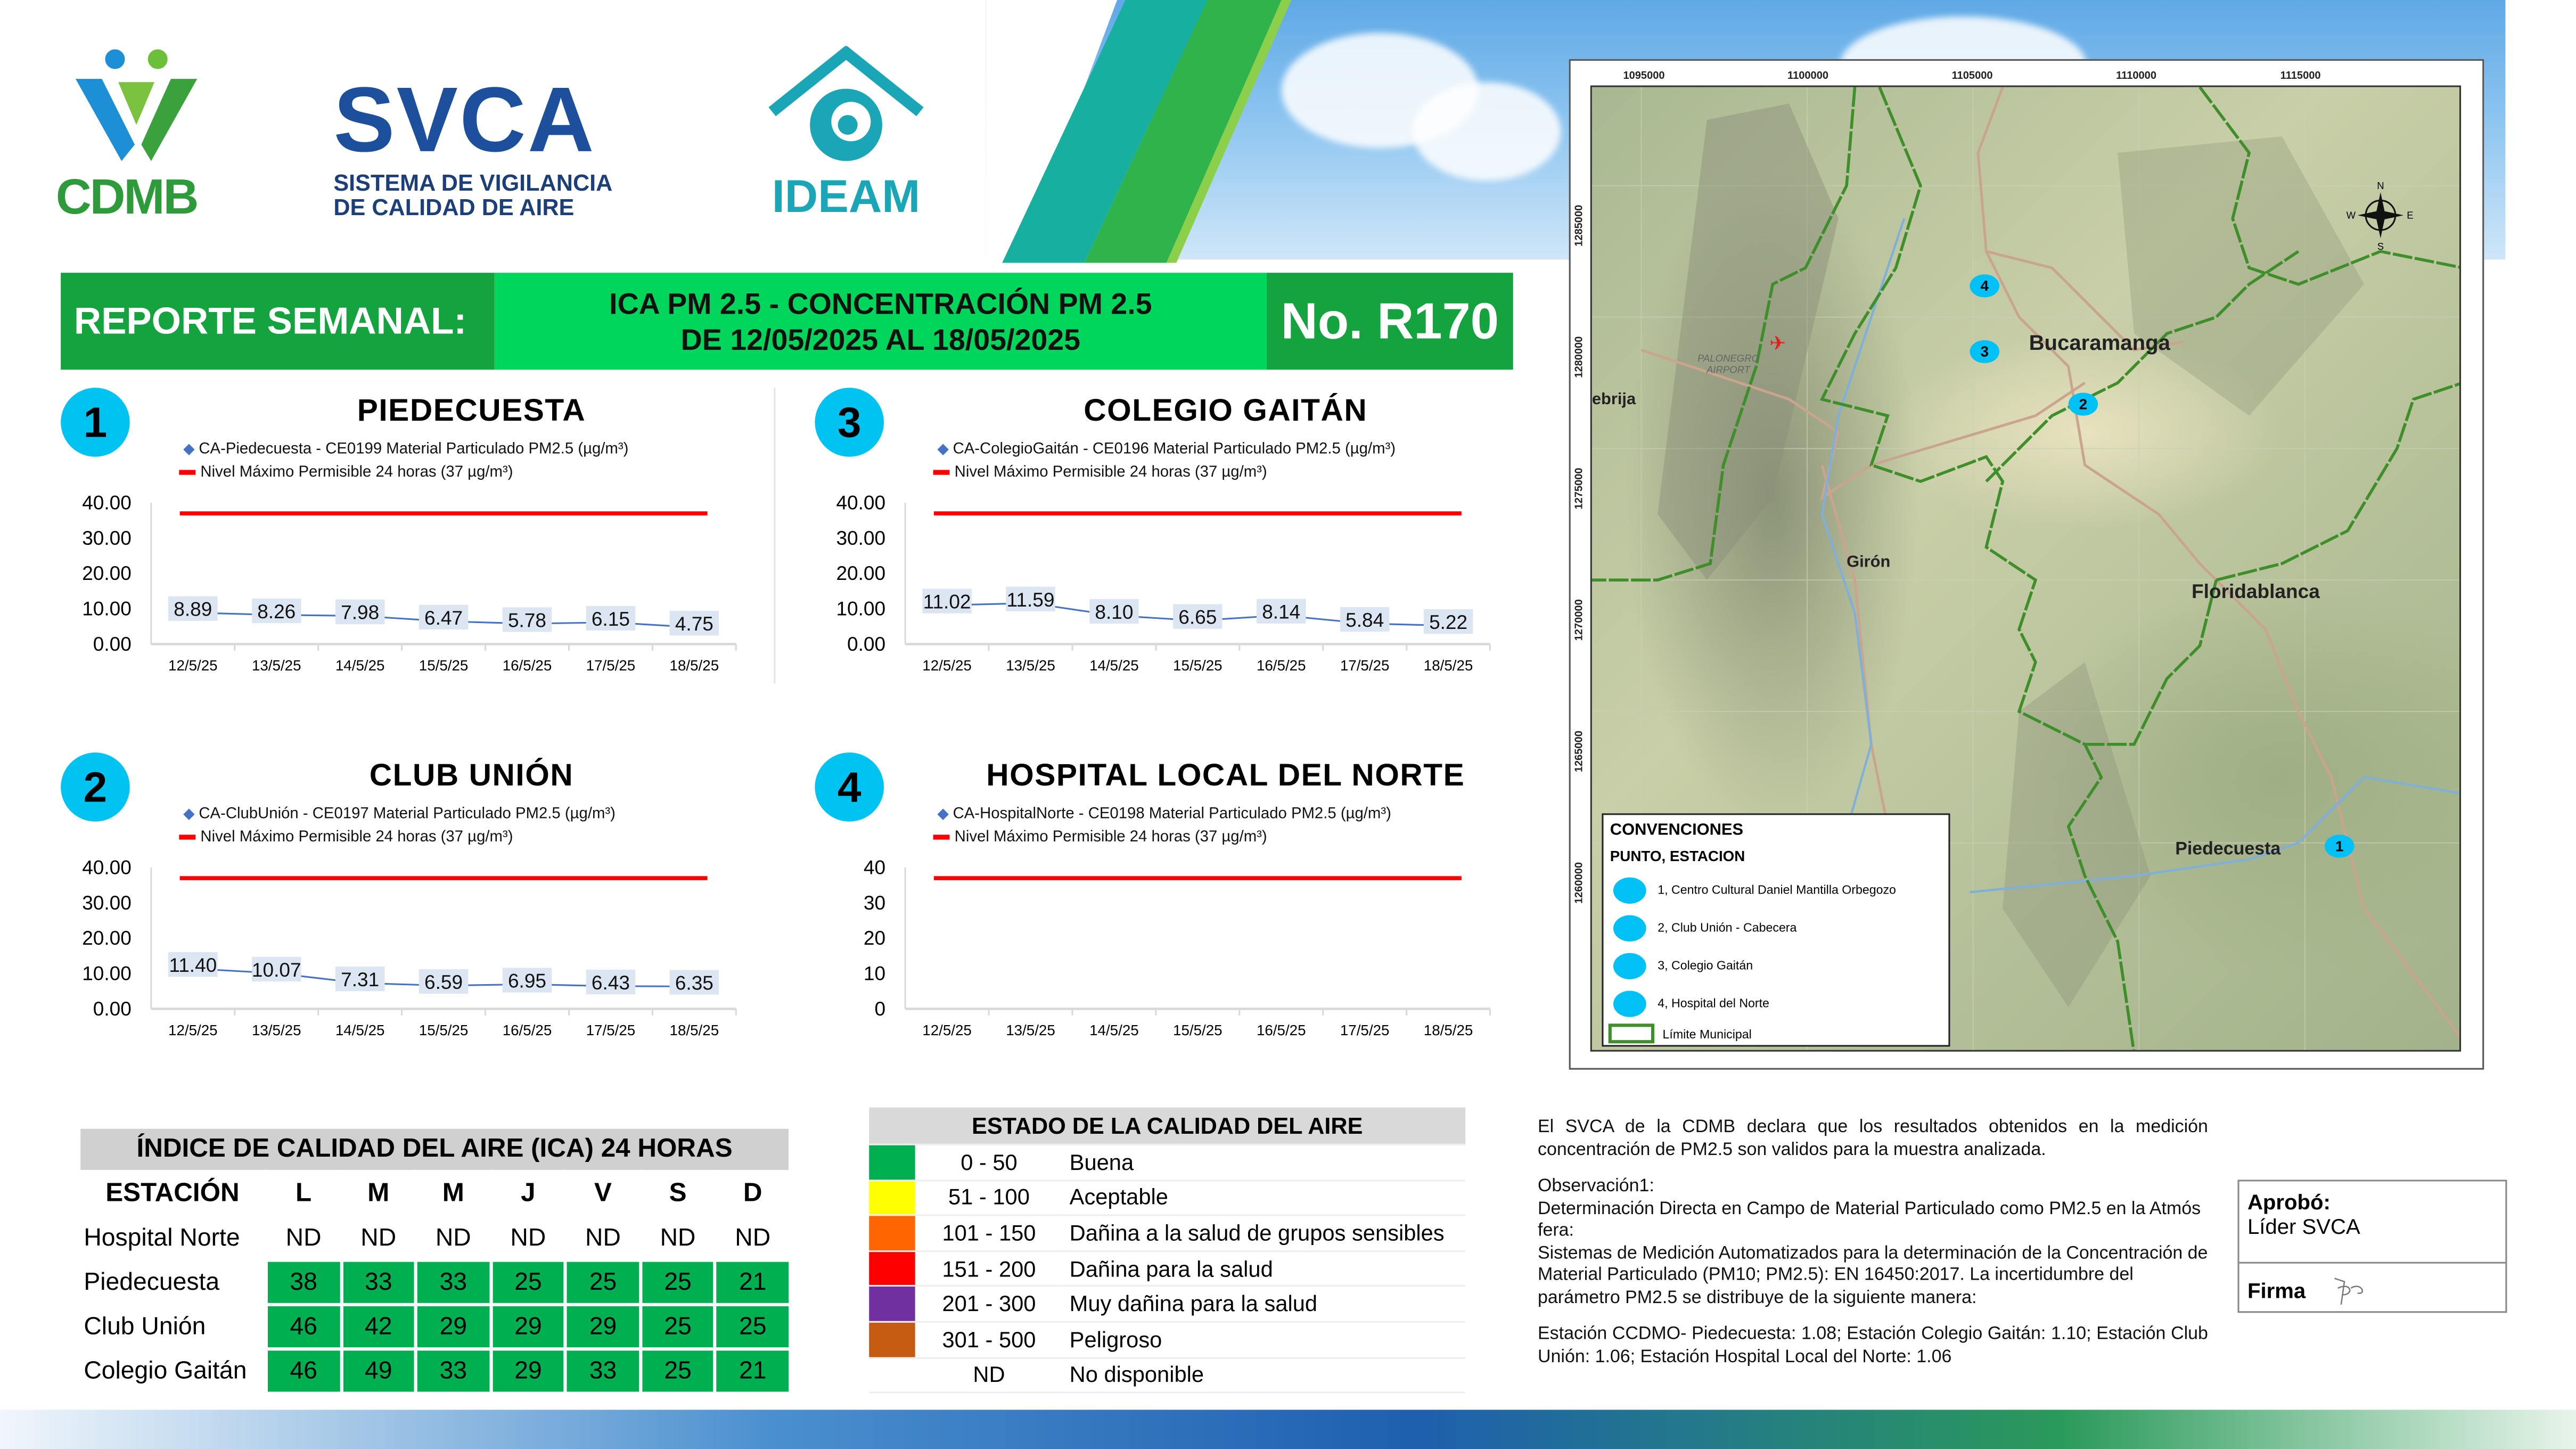 This screenshot has height=1449, width=2576. Describe the element at coordinates (2300, 76) in the screenshot. I see `map-x-coordinate: 1115000` at that location.